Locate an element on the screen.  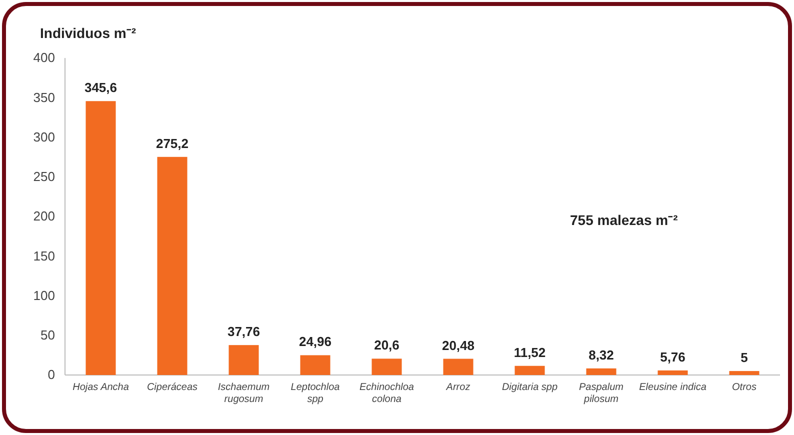
x-tick-label: Digitaria spp is located at coordinates (530, 388).